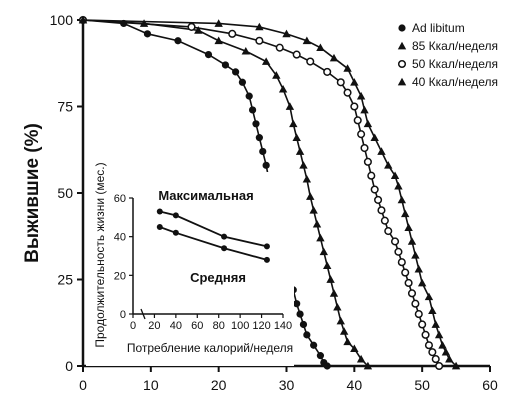 The height and width of the screenshot is (404, 524). Describe the element at coordinates (455, 82) in the screenshot. I see `legend-label-4: 40 Ккал/неделя` at that location.